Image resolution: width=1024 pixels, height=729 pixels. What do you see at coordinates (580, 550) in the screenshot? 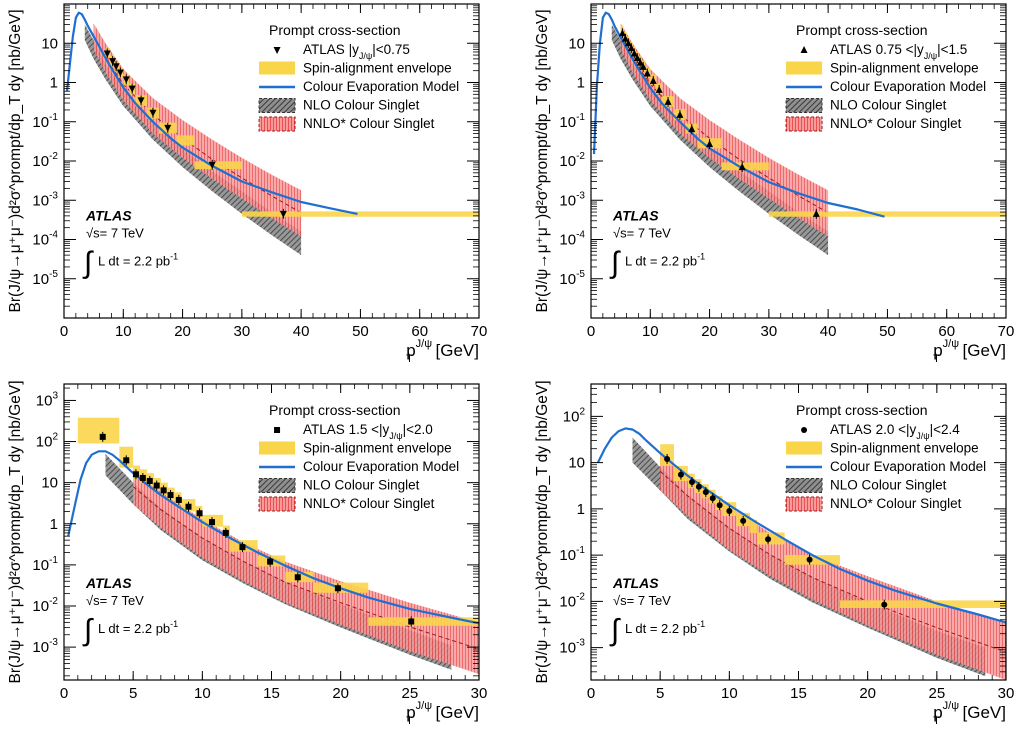
I see `y-tick-exponent: -1` at bounding box center [580, 550].